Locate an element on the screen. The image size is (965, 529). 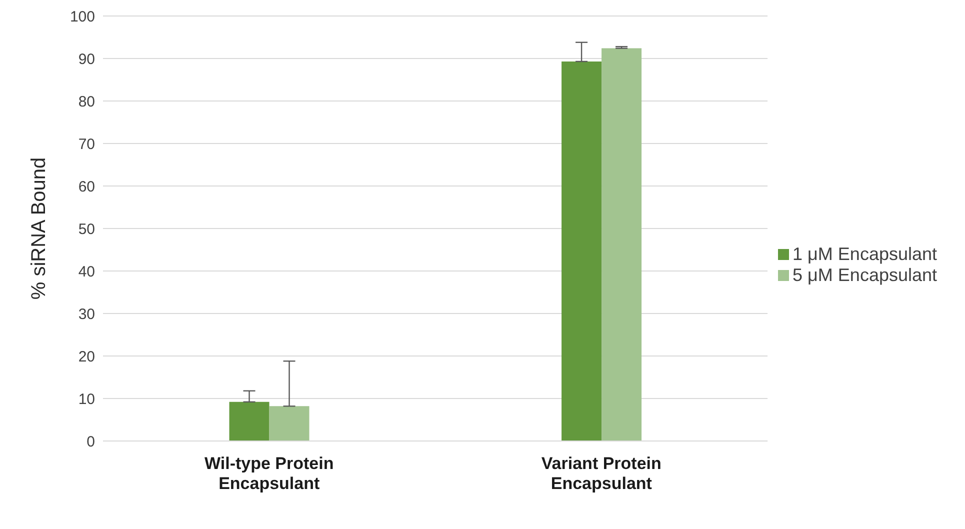
y-tick-label: 70 is located at coordinates (86, 144).